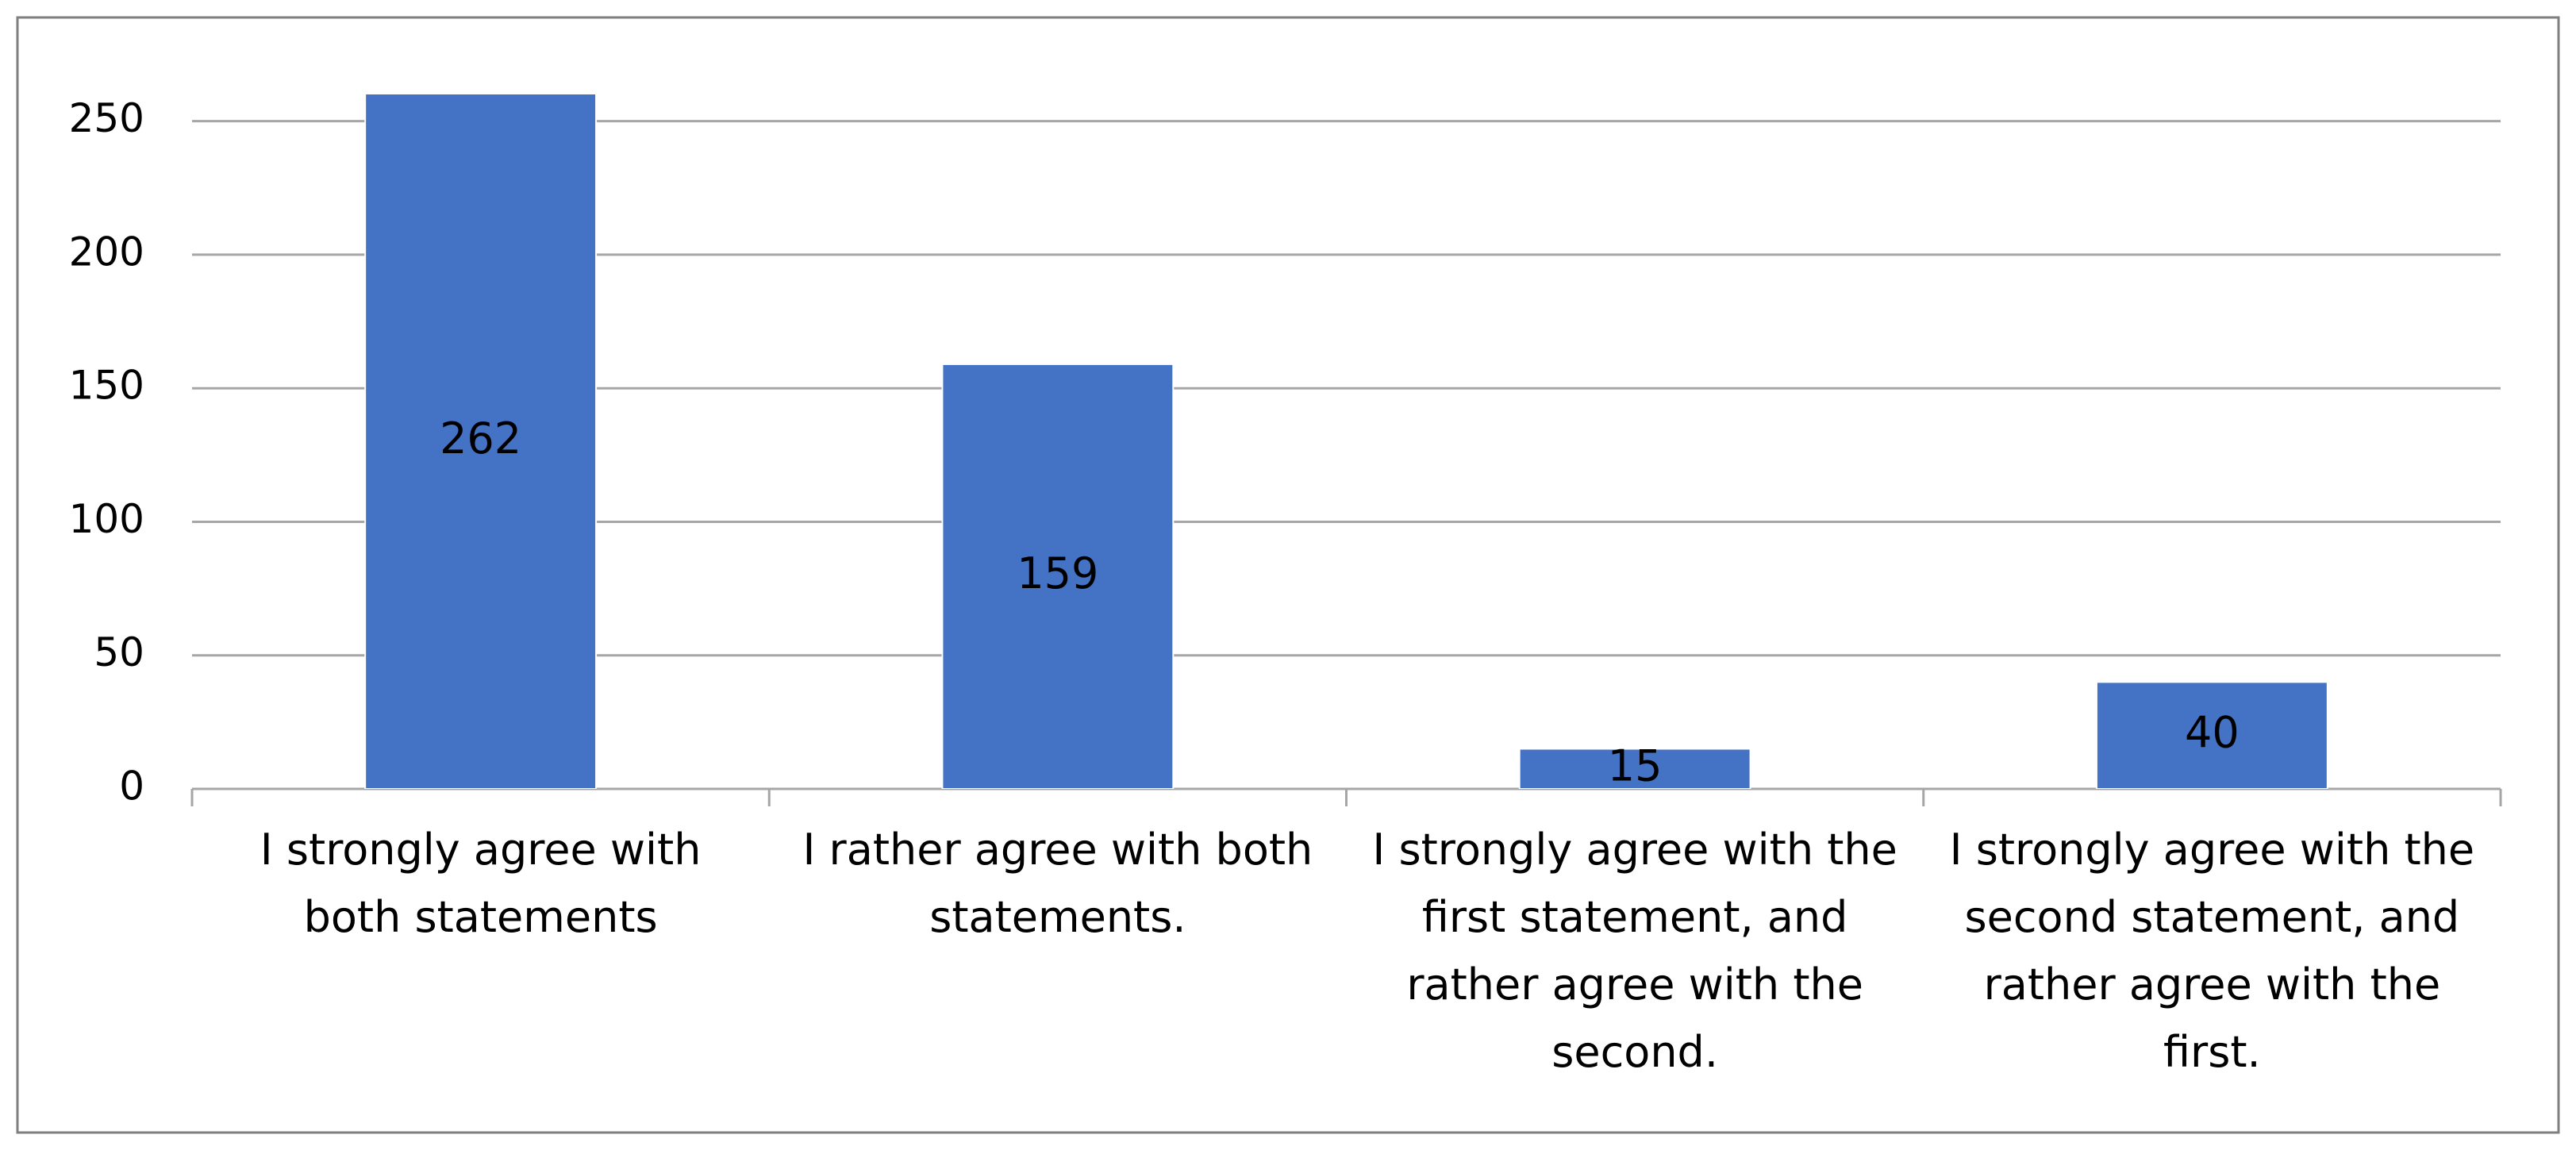  I want to click on y-tick-label: 100, so click(106, 519).